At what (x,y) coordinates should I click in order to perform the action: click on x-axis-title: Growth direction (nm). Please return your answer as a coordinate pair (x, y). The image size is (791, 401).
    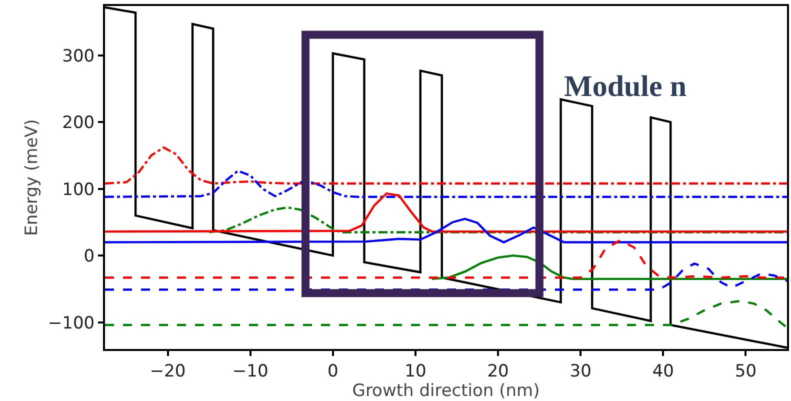
    Looking at the image, I should click on (446, 391).